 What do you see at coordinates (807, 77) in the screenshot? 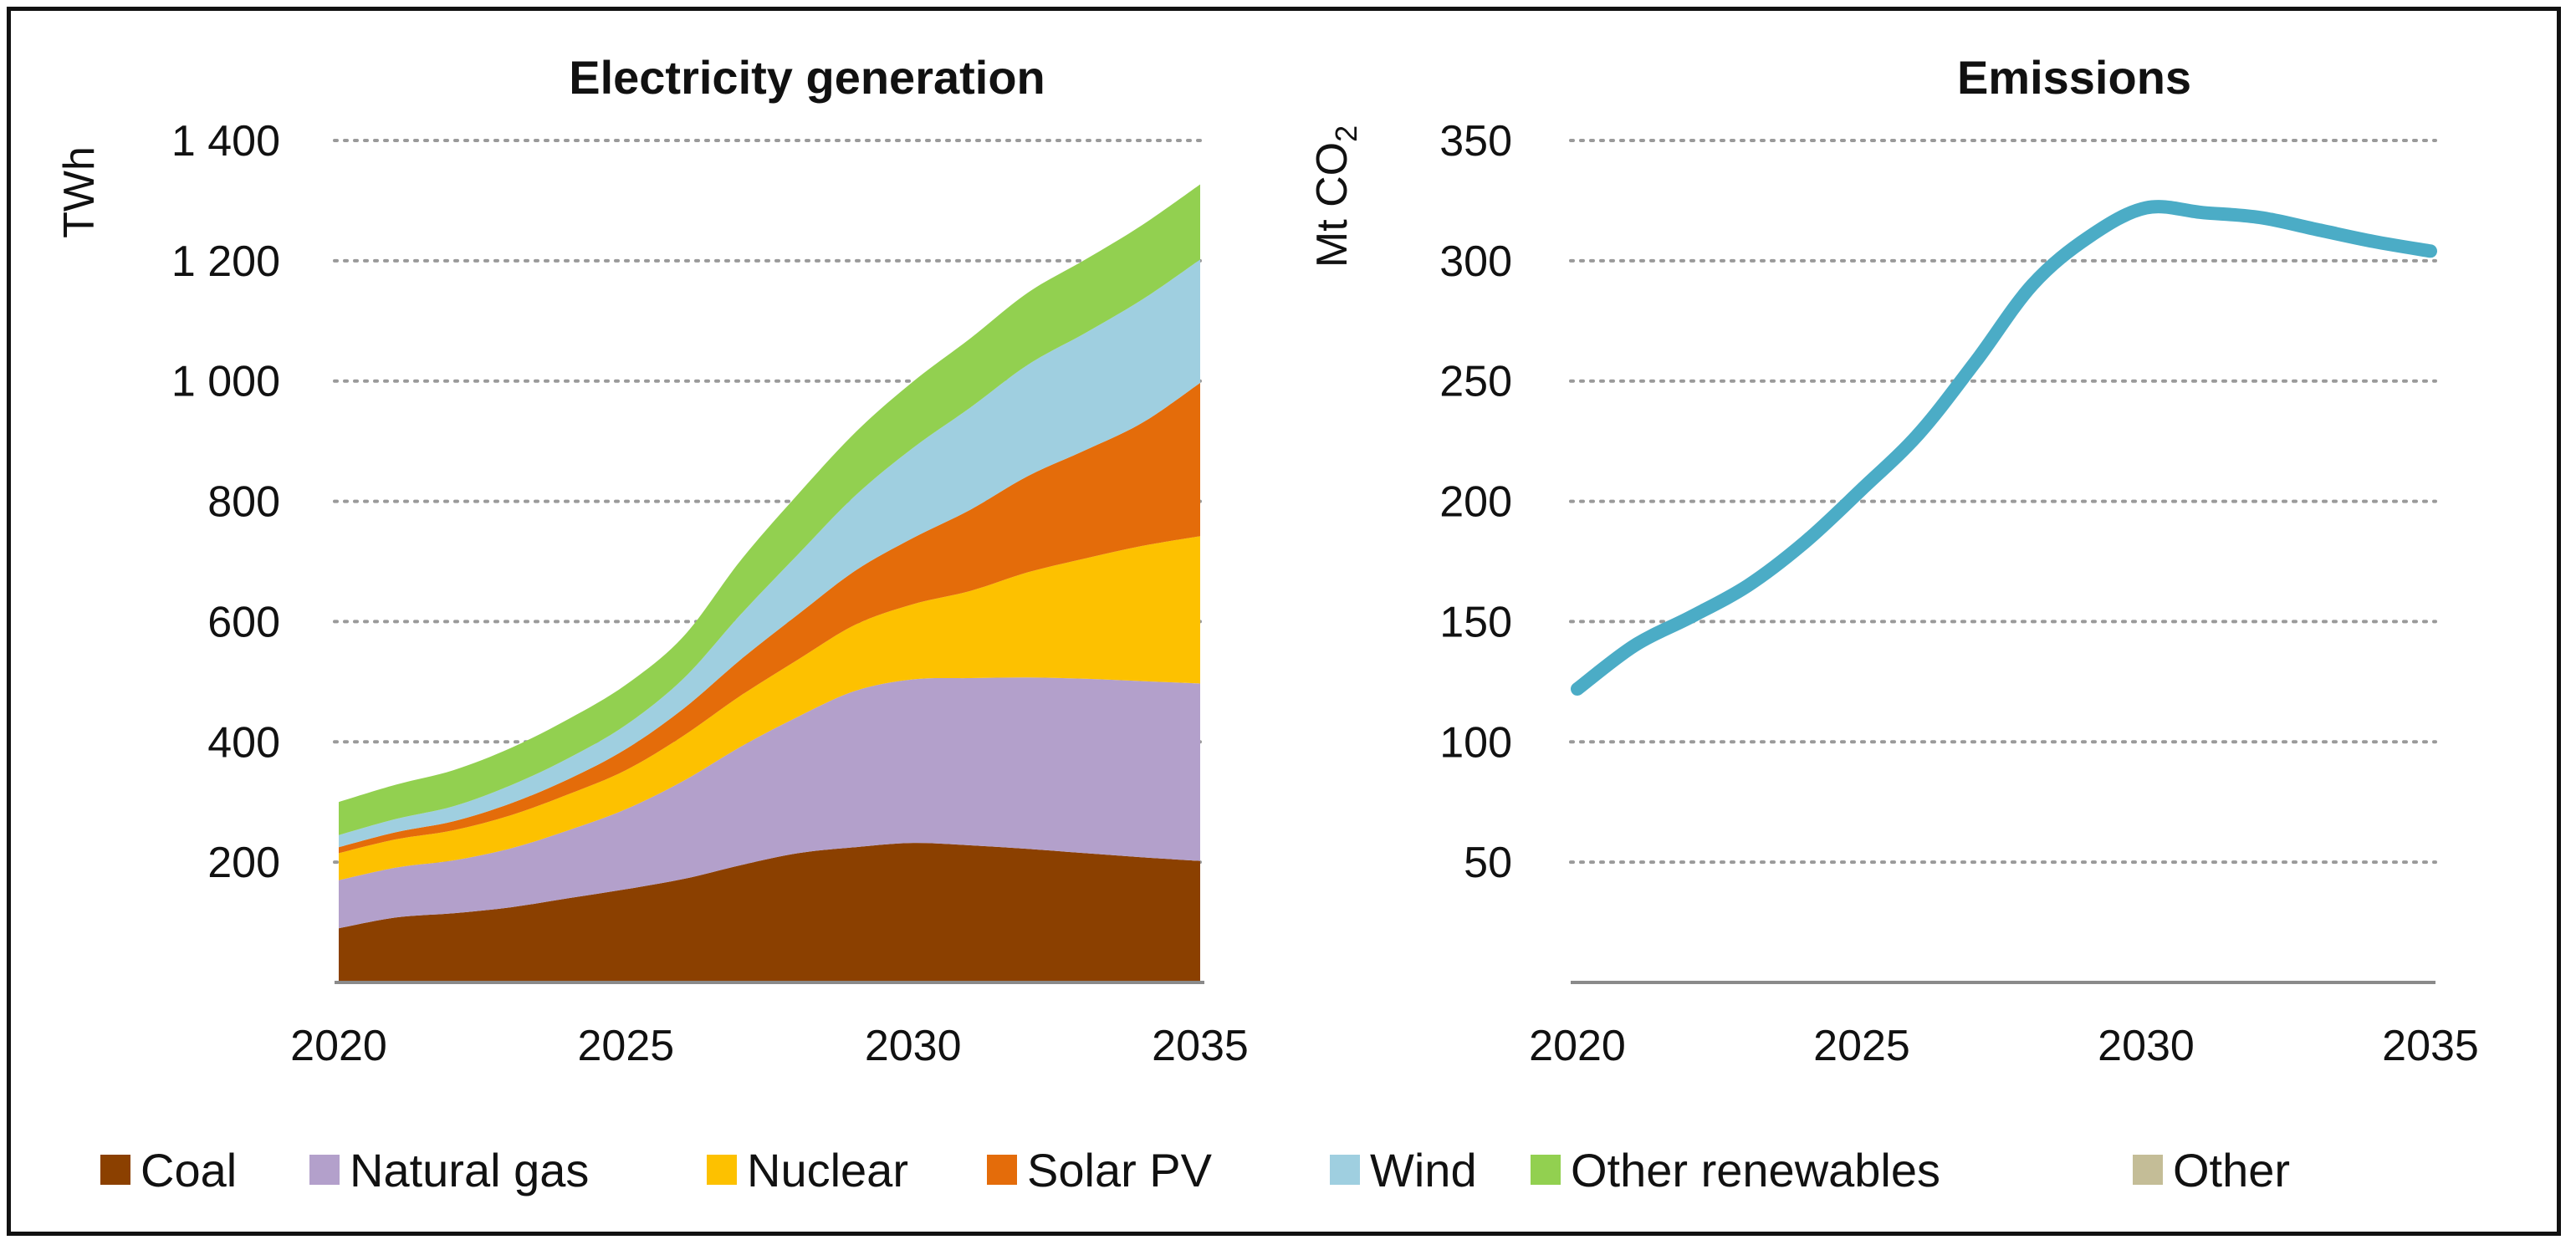
I see `left-chart-title: Electricity generation` at bounding box center [807, 77].